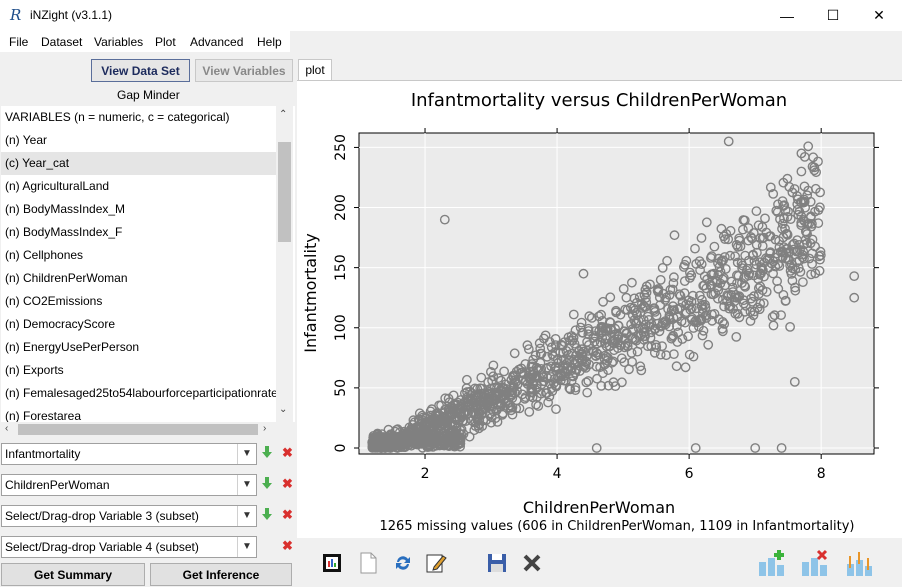 Image resolution: width=902 pixels, height=587 pixels. I want to click on scroll-right-icon: ›, so click(265, 428).